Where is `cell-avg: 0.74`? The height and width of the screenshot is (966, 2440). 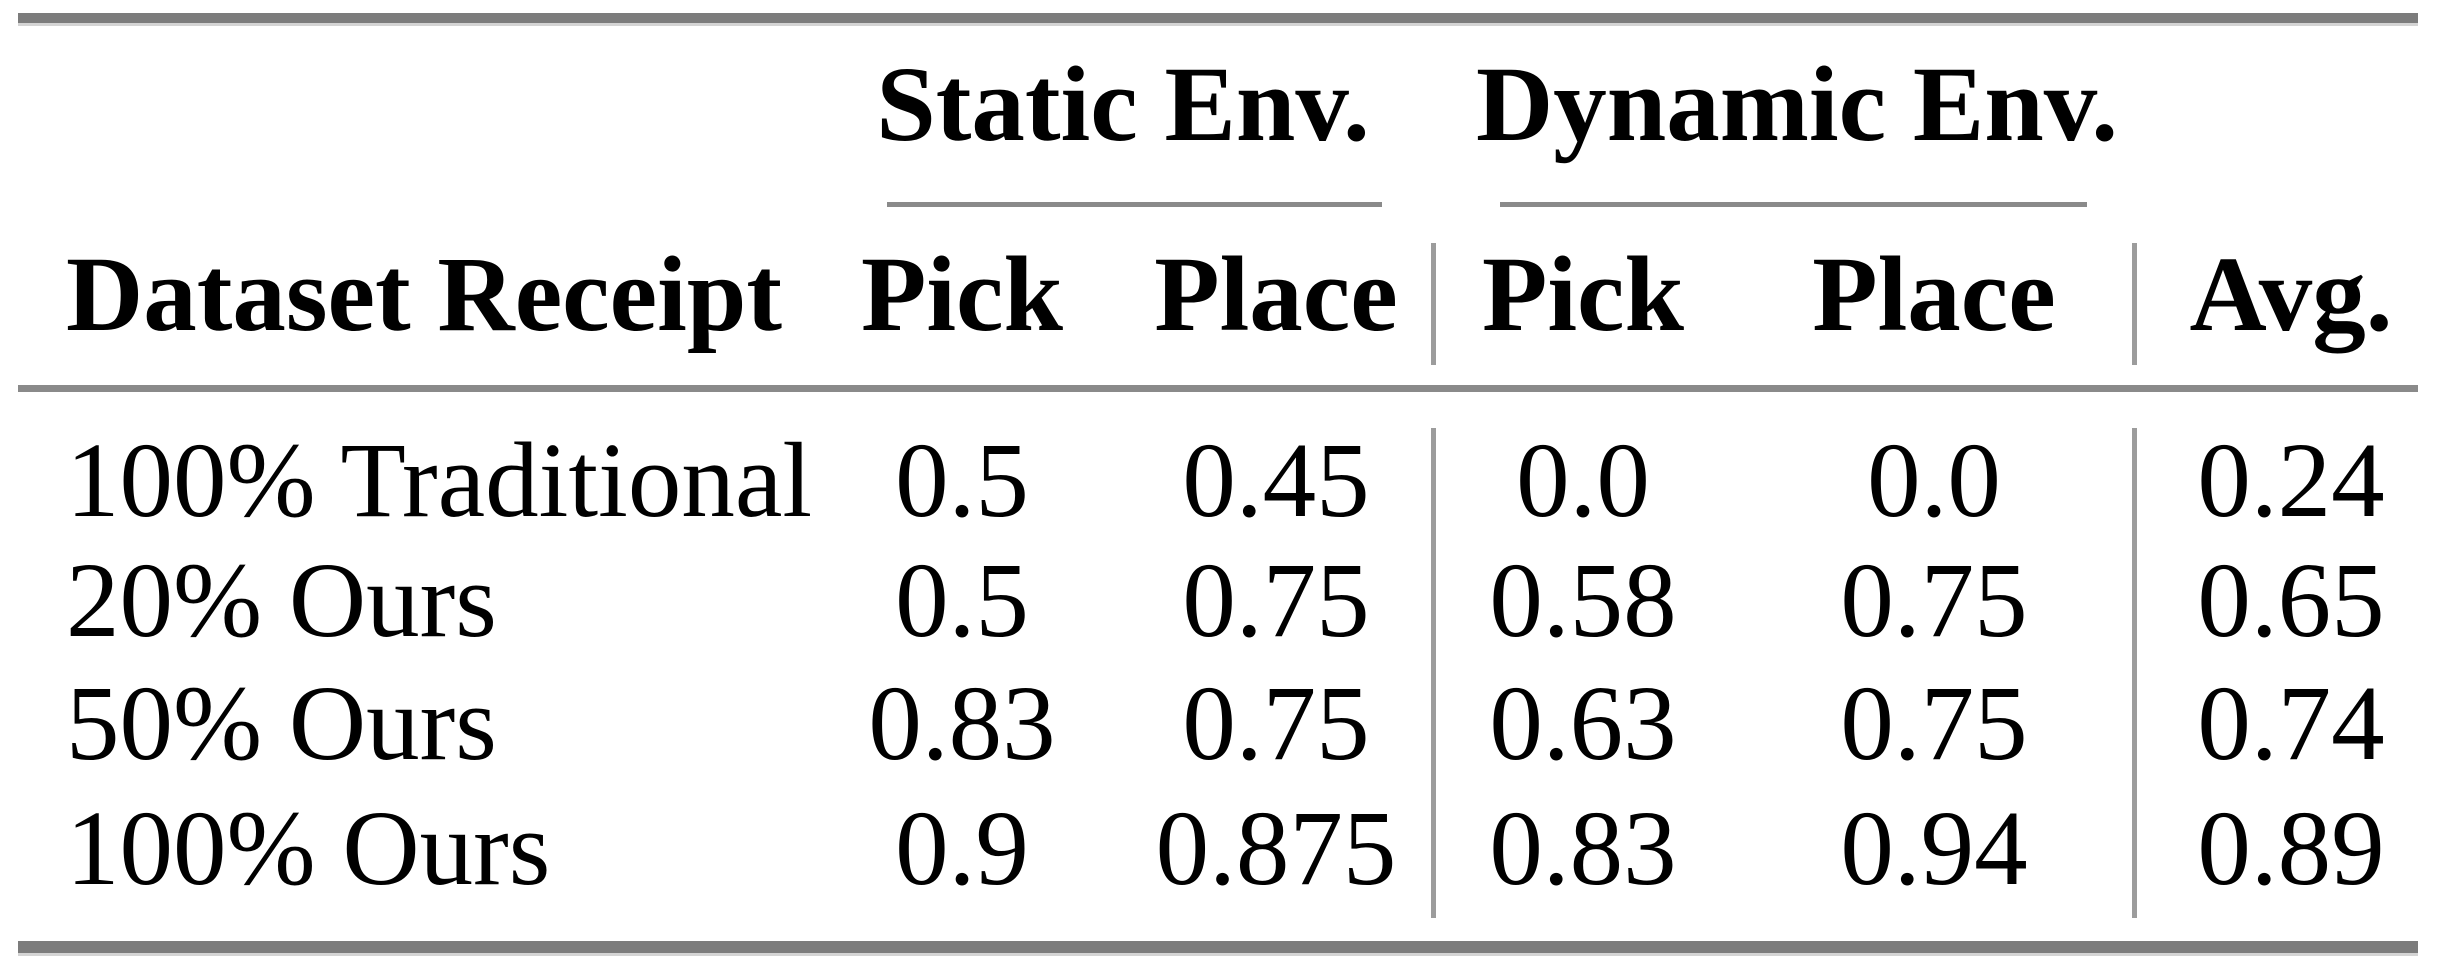 cell-avg: 0.74 is located at coordinates (2291, 724).